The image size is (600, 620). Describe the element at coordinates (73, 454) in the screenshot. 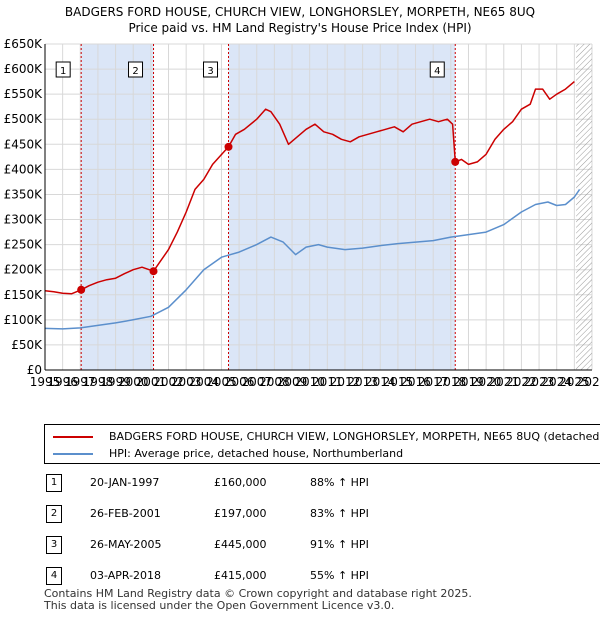

I see `legend-swatch-hpi` at that location.